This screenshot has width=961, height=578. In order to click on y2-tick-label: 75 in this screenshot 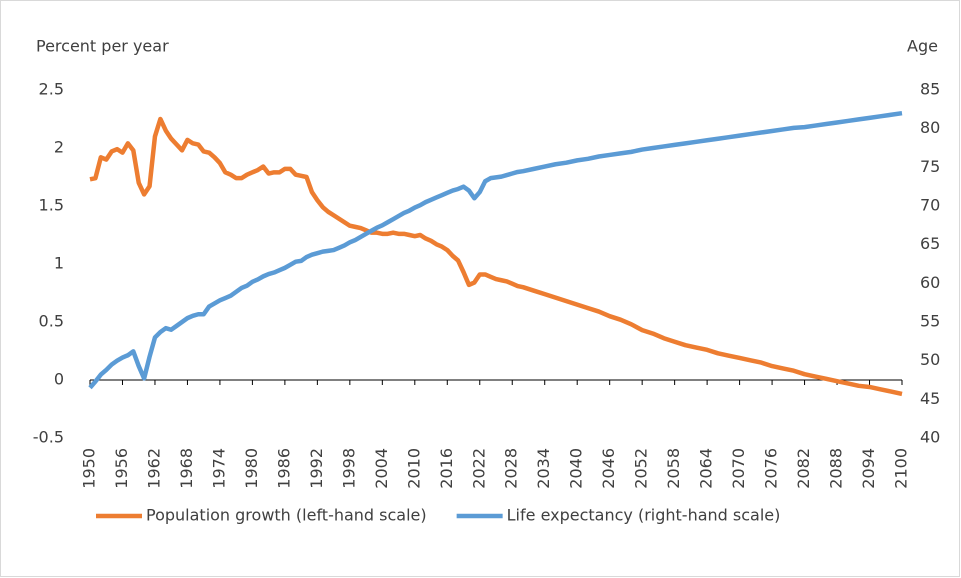, I will do `click(930, 166)`.